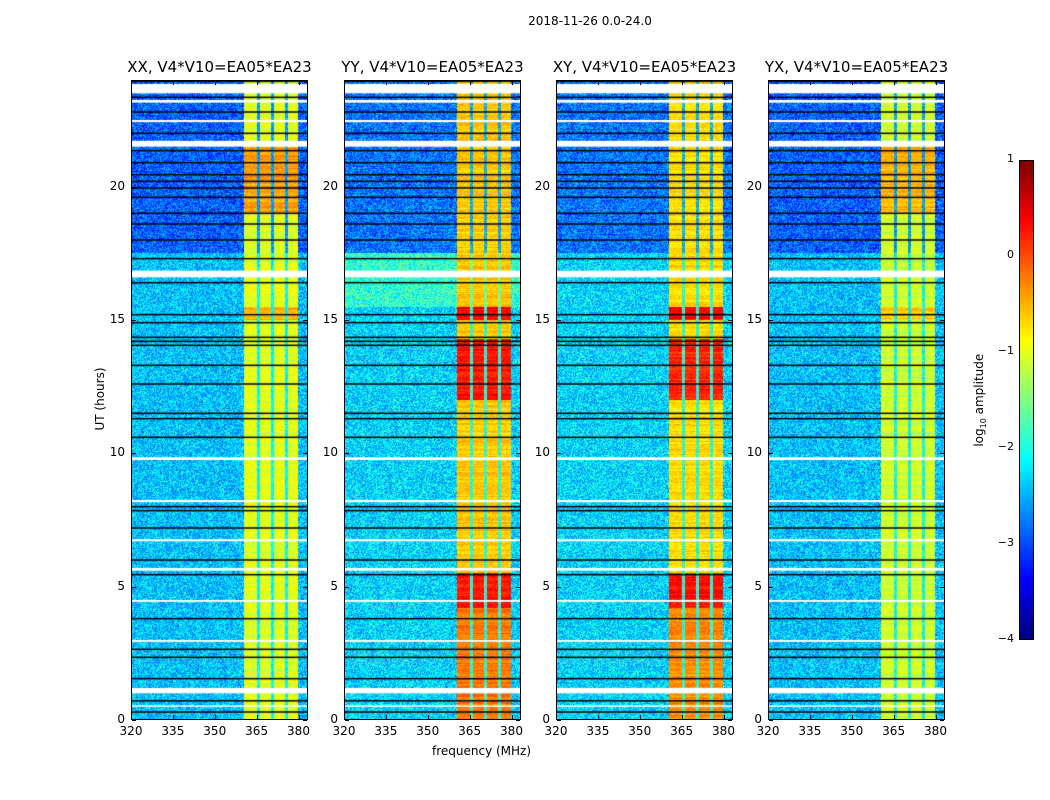 The image size is (1050, 800). What do you see at coordinates (100, 399) in the screenshot?
I see `y-axis-label: UT (hours)` at bounding box center [100, 399].